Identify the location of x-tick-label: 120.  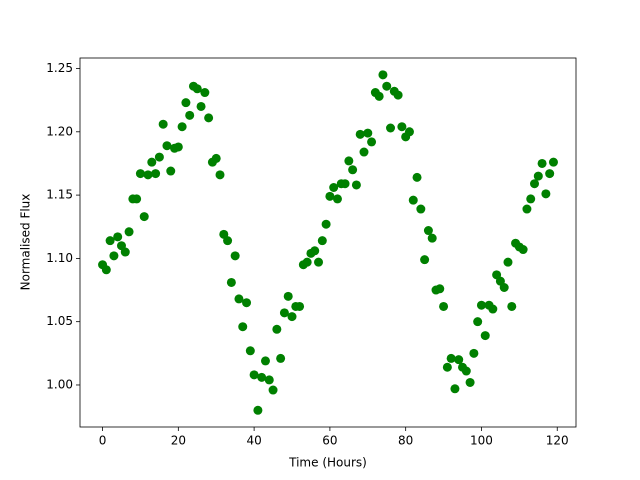
(557, 441).